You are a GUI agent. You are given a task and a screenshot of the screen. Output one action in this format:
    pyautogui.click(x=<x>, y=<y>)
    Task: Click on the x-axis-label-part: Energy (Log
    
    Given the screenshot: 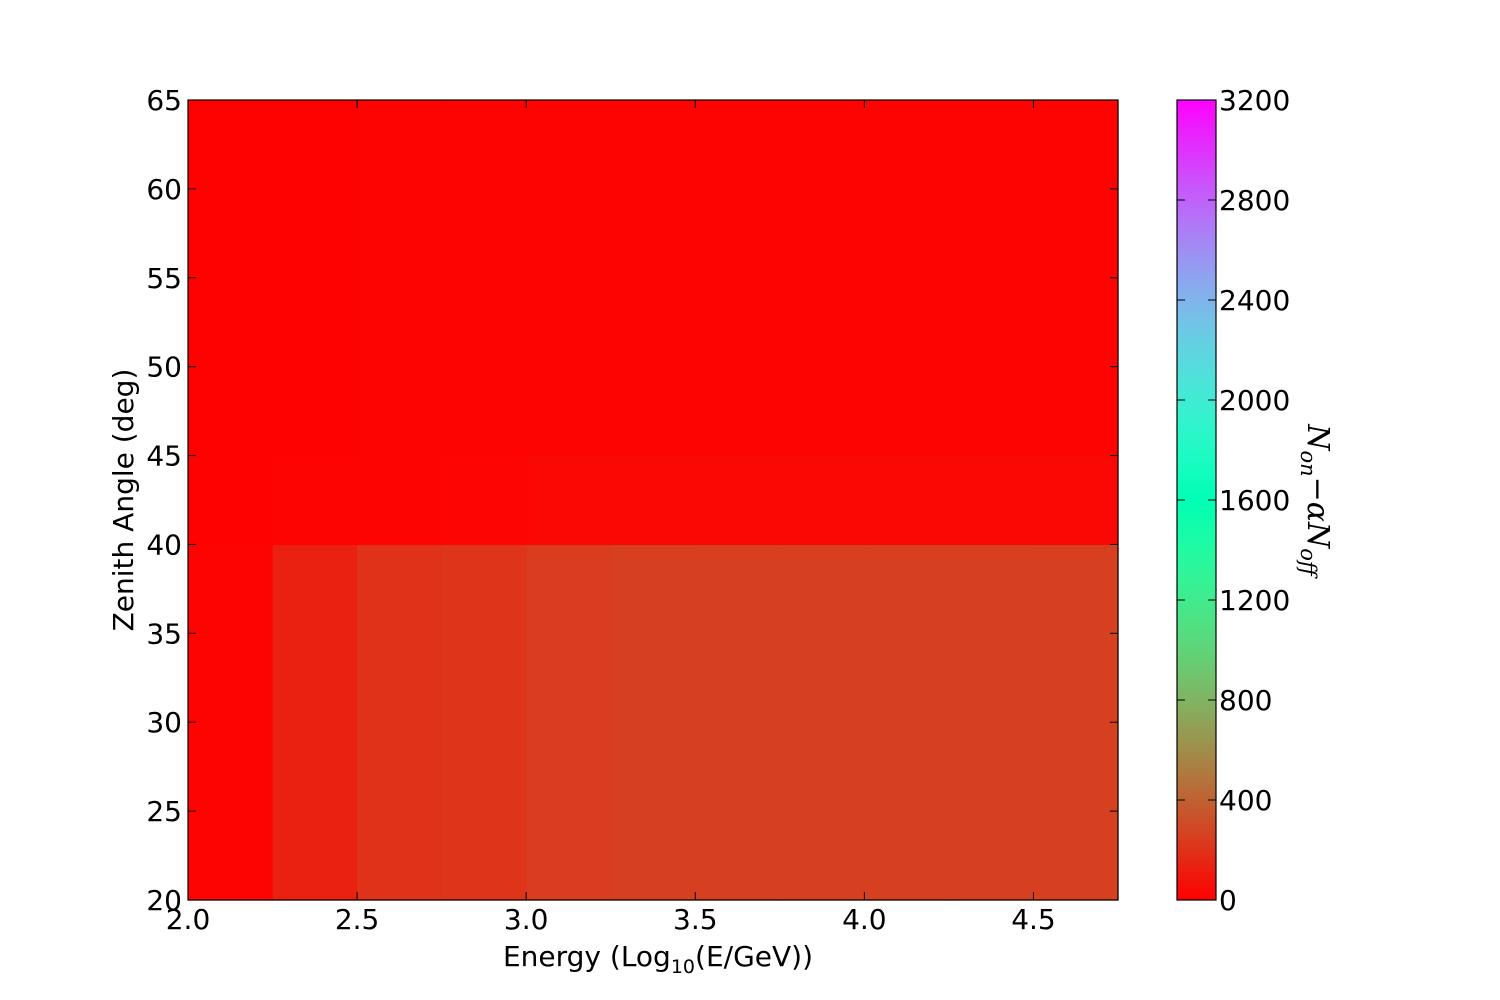 What is the action you would take?
    pyautogui.click(x=587, y=956)
    